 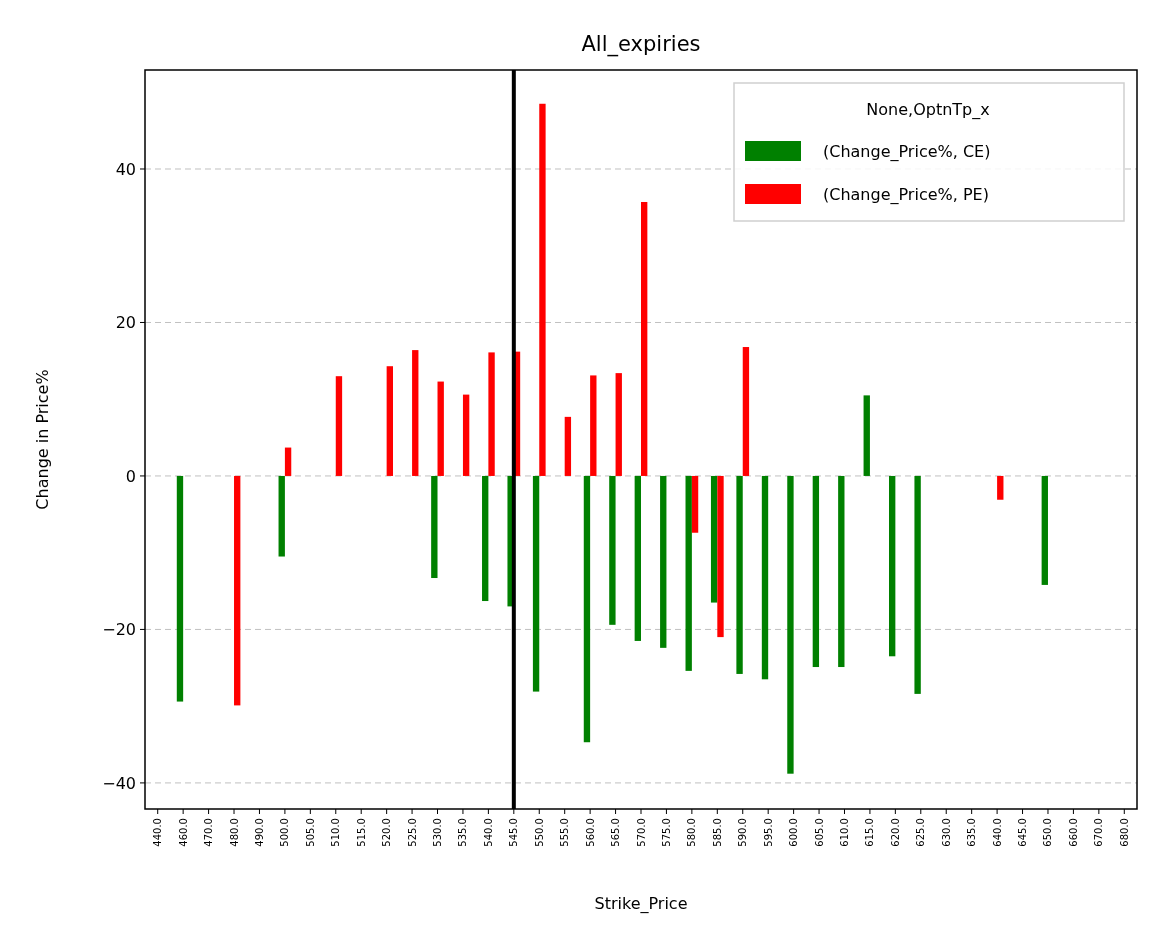 What do you see at coordinates (666, 832) in the screenshot?
I see `x-tick-label: 575.0` at bounding box center [666, 832].